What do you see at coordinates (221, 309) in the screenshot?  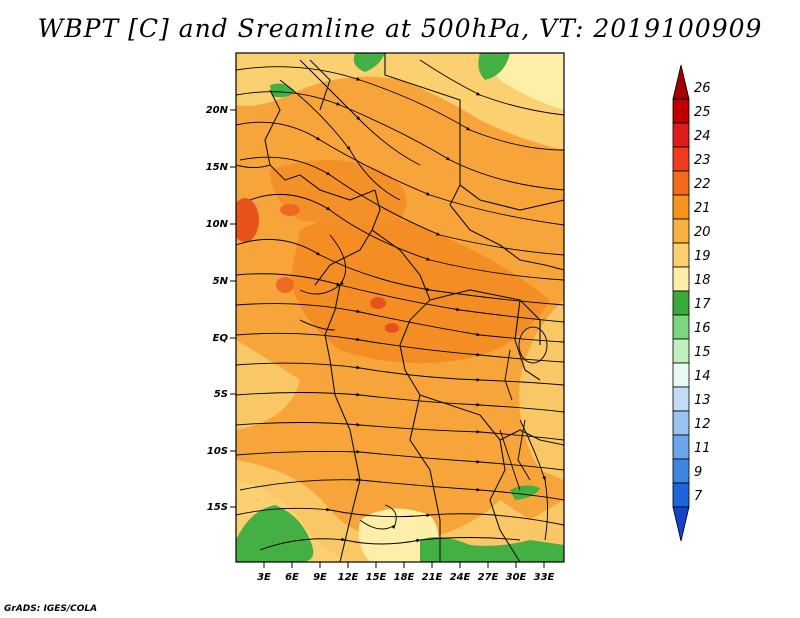 I see `latitude-axis: 20N 15N 10N 5N EQ 5S 10S 15S` at bounding box center [221, 309].